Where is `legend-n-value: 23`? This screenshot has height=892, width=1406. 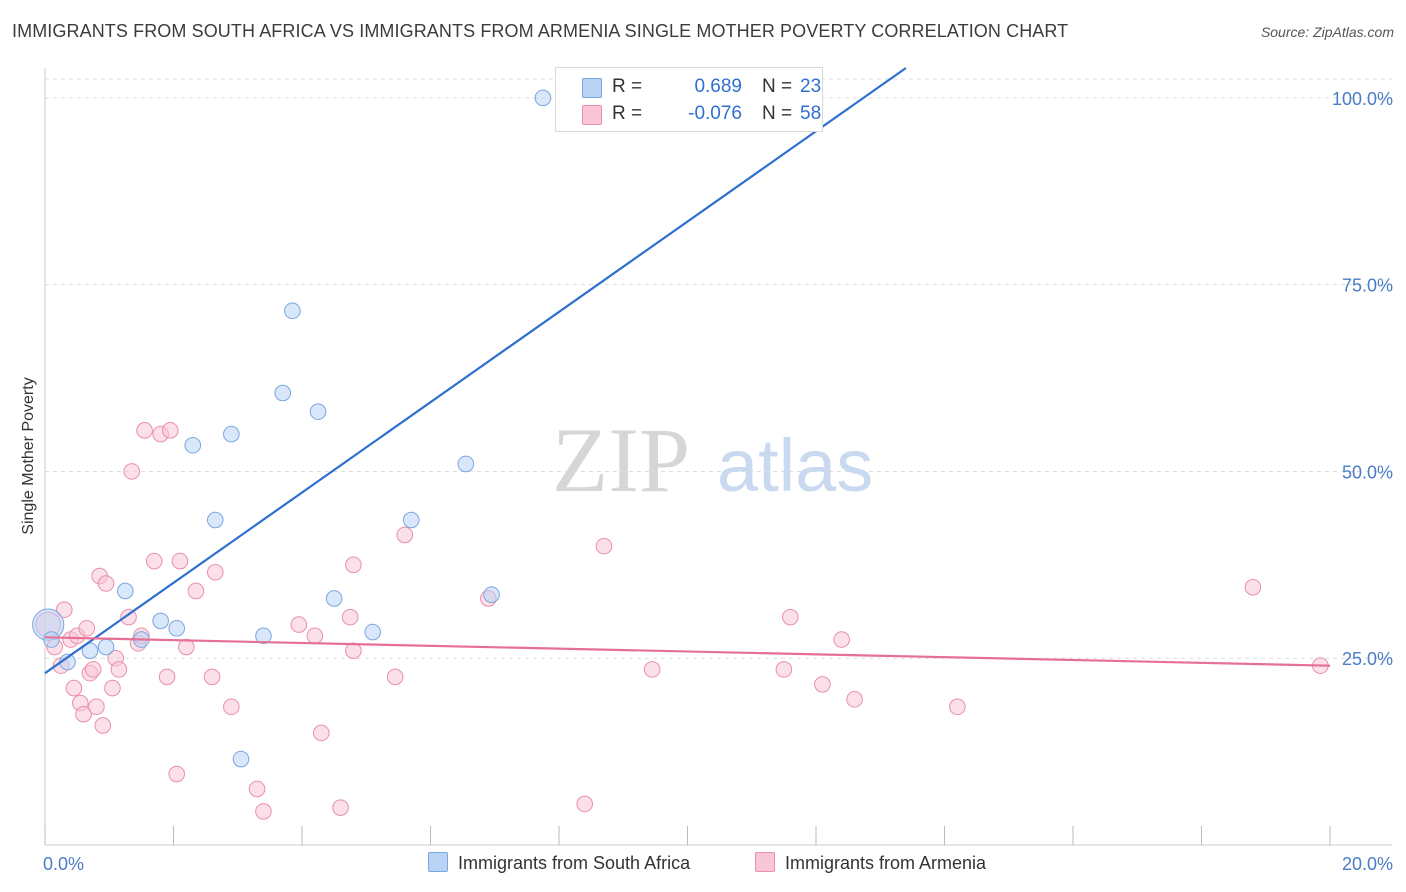
legend-n-value: 23 is located at coordinates (811, 86).